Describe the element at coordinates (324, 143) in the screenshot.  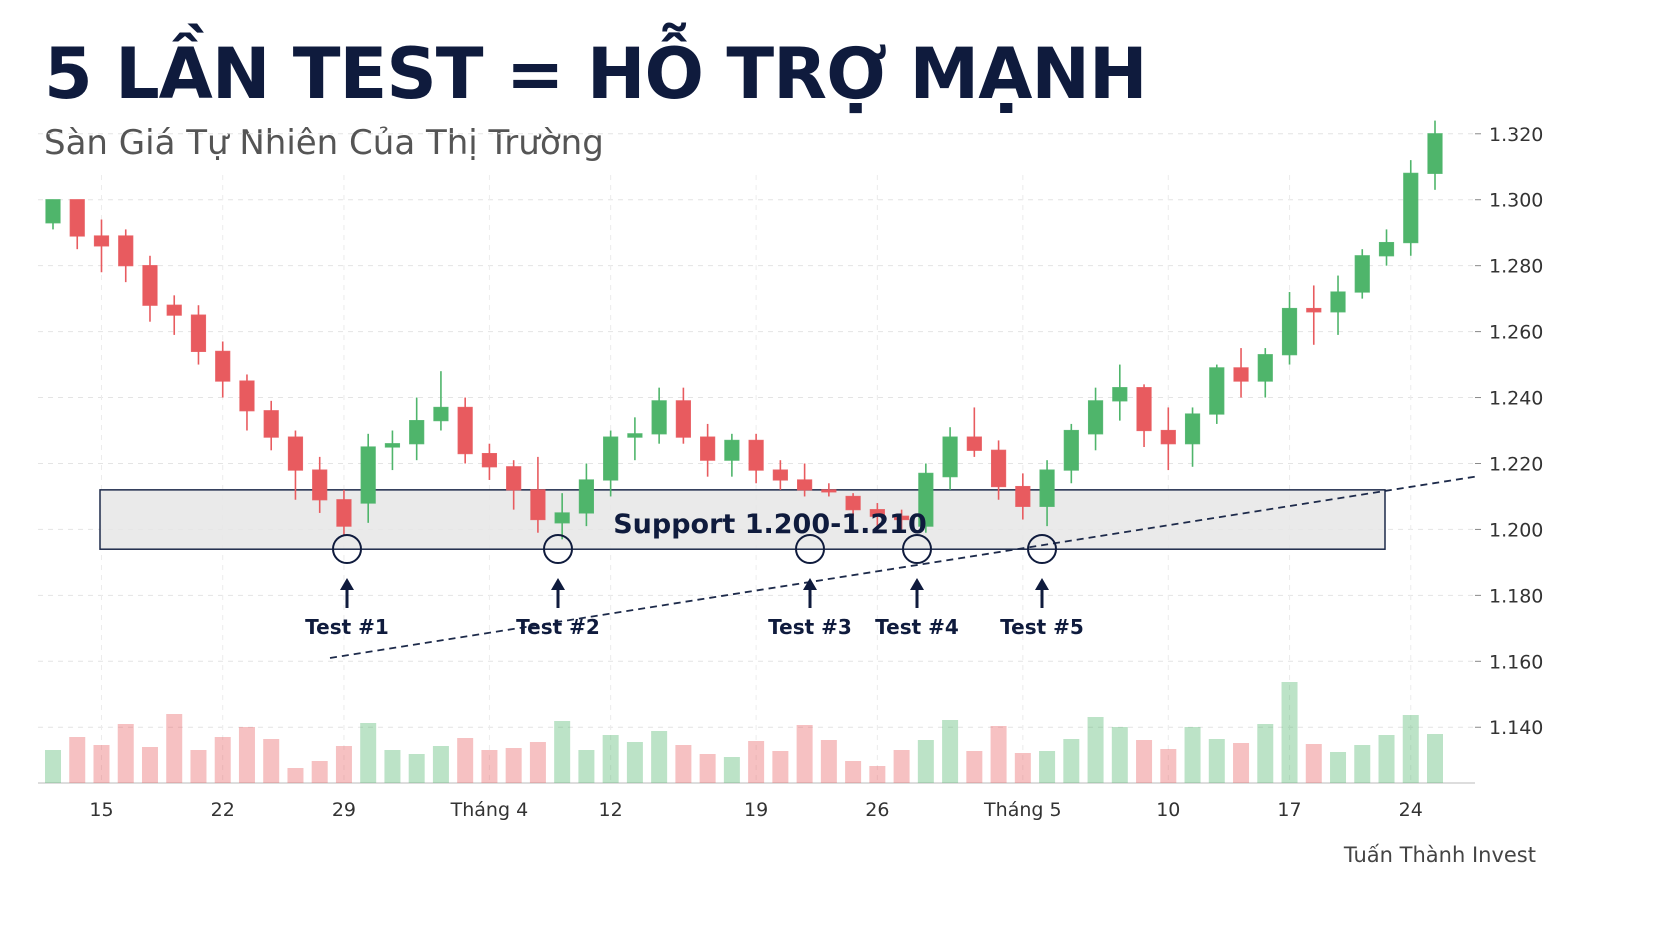
I see `chart-subtitle: Sàn Giá Tự Nhiên Của Thị Trường` at that location.